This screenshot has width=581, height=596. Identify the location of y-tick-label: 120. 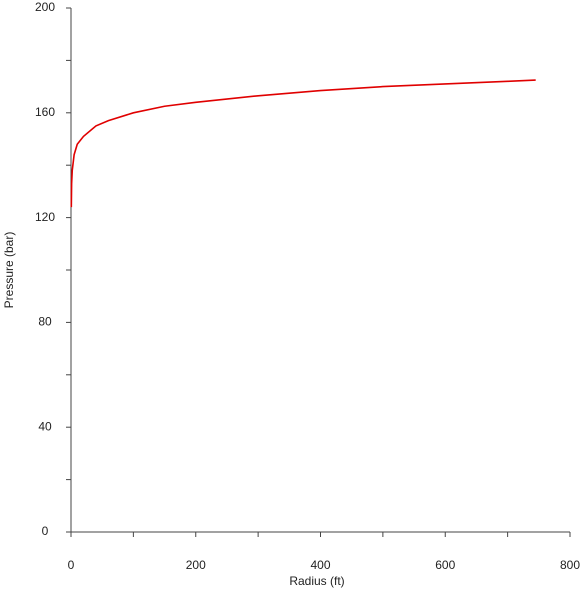
(45, 217).